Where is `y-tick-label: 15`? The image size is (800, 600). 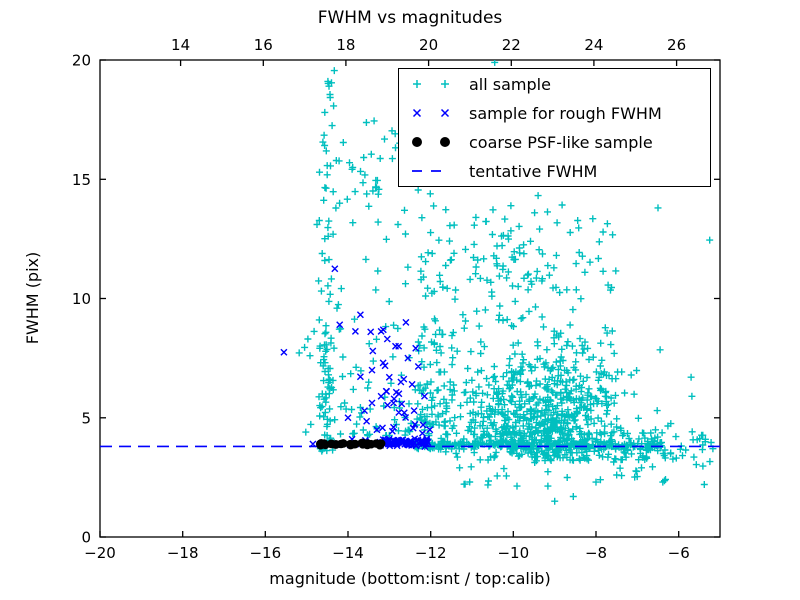 y-tick-label: 15 is located at coordinates (81, 180).